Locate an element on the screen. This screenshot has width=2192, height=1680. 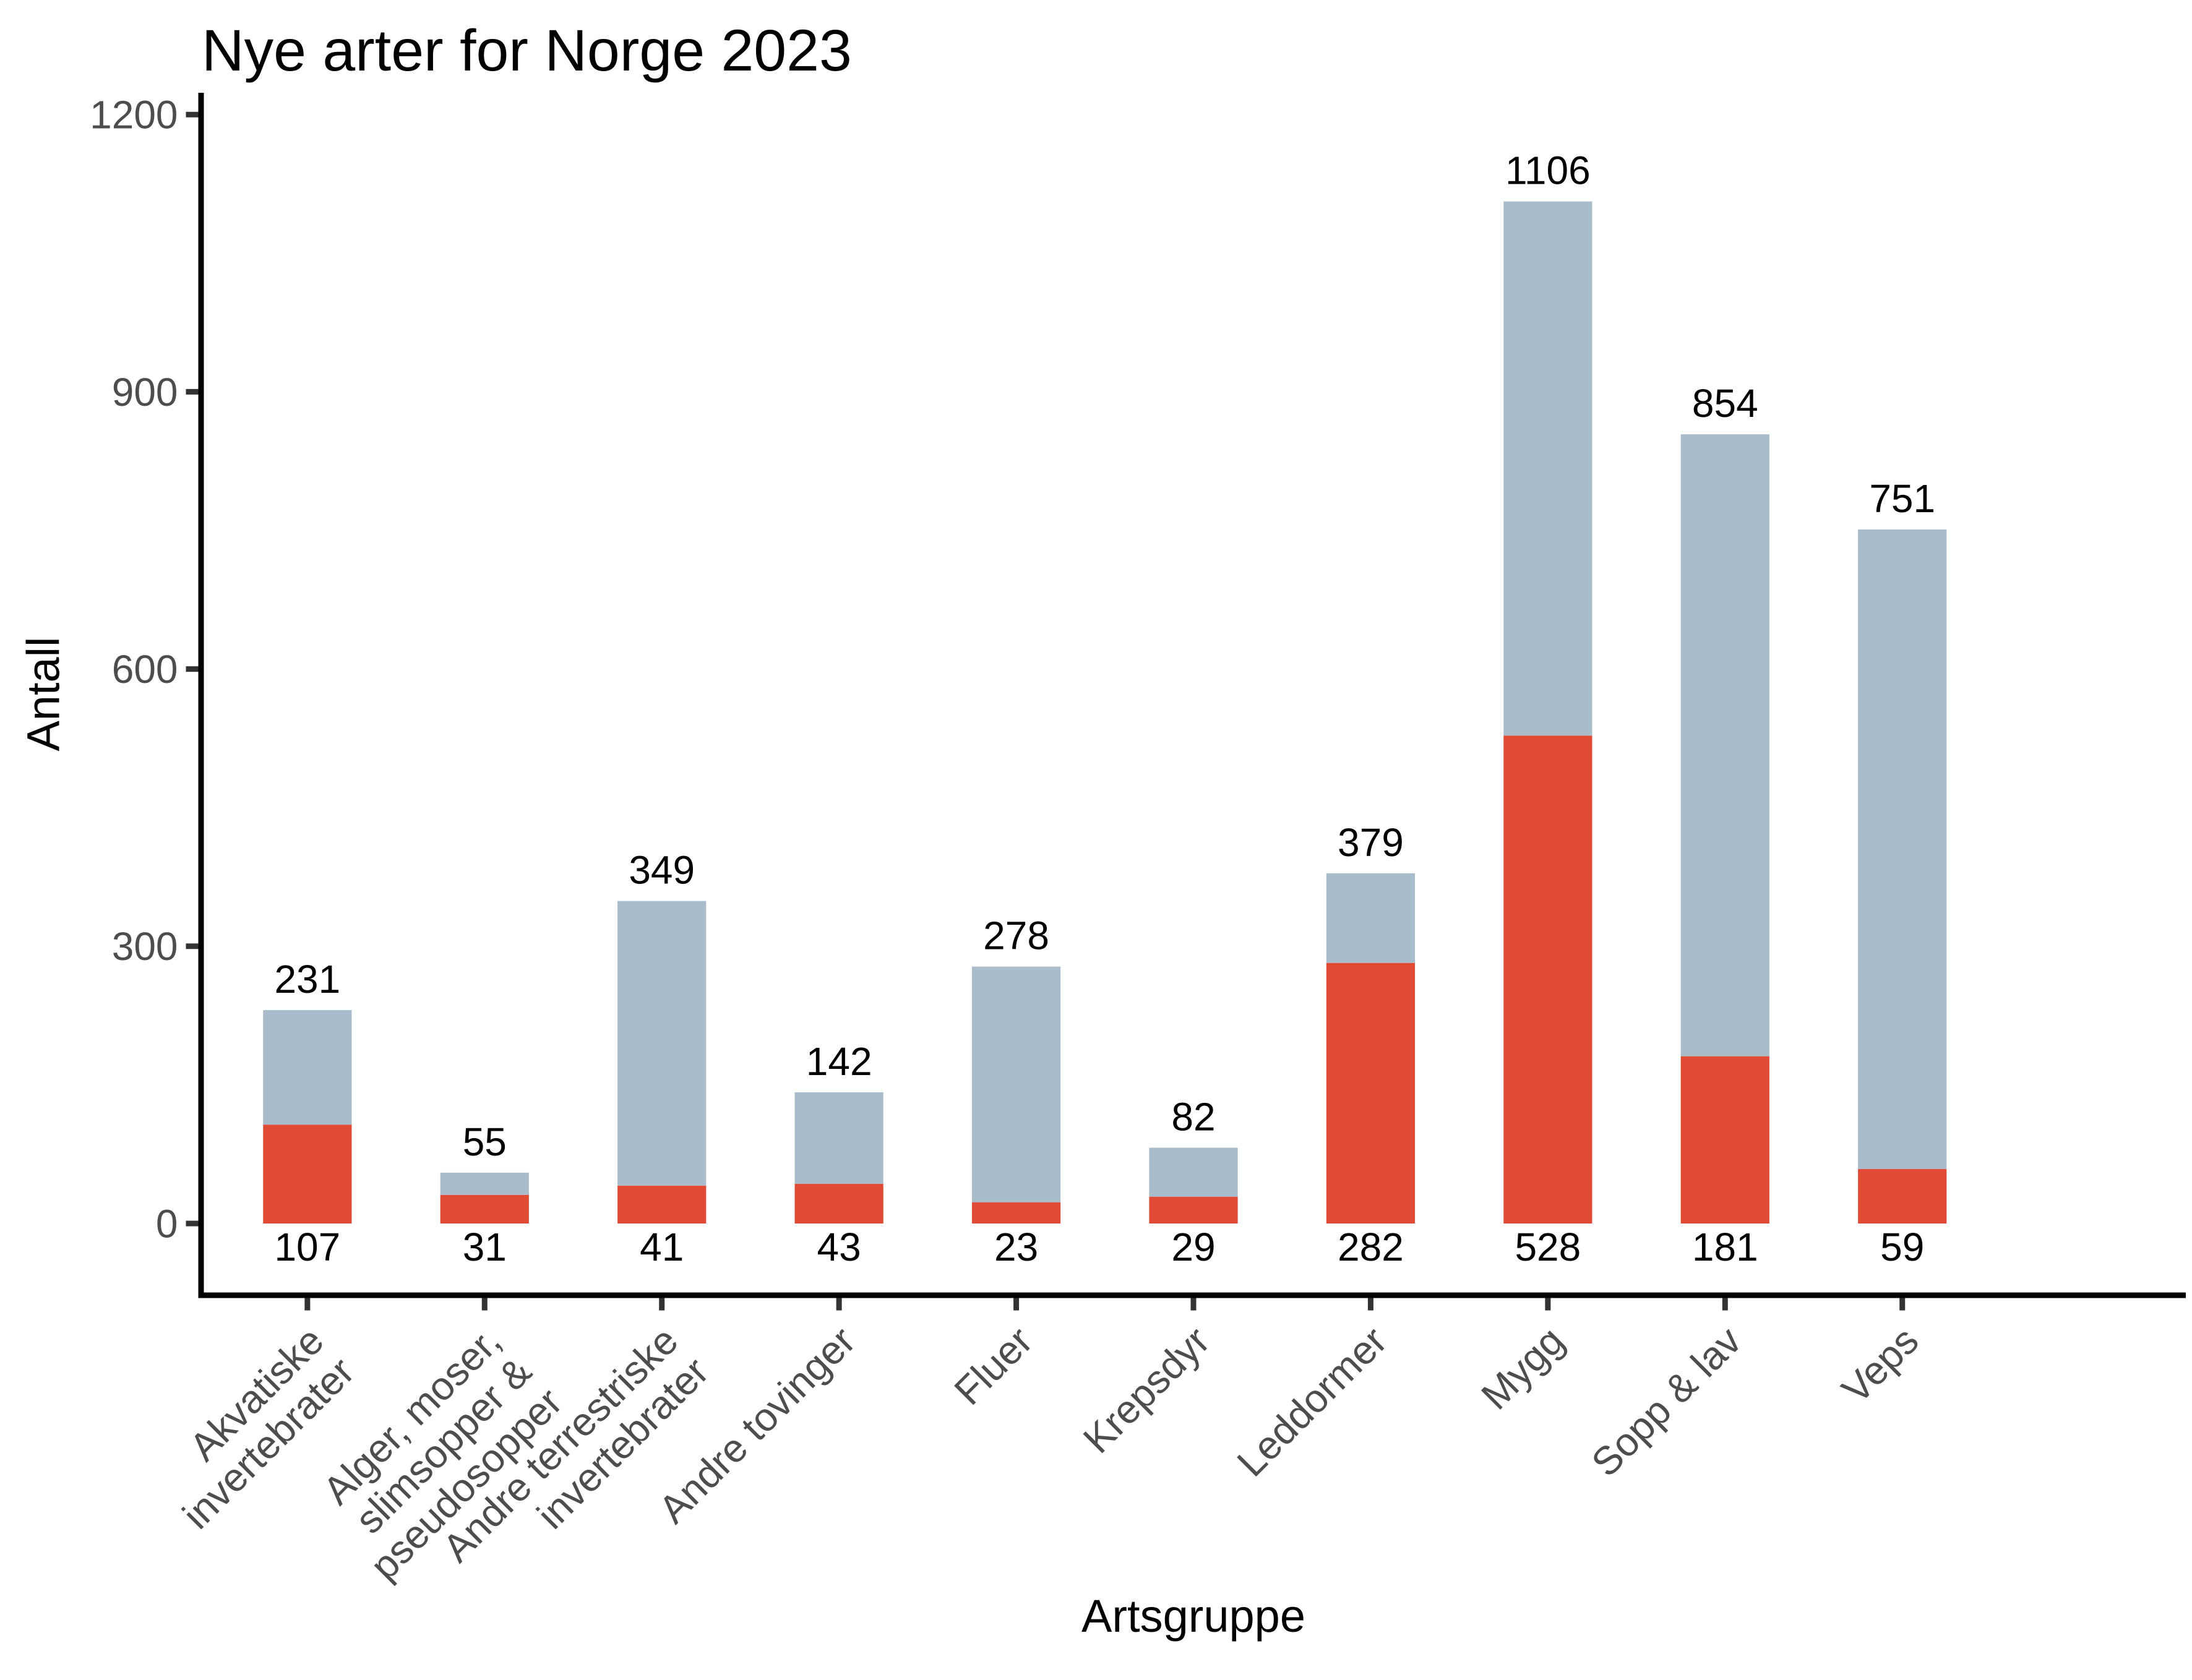
bar-total-label: 278 is located at coordinates (1016, 936).